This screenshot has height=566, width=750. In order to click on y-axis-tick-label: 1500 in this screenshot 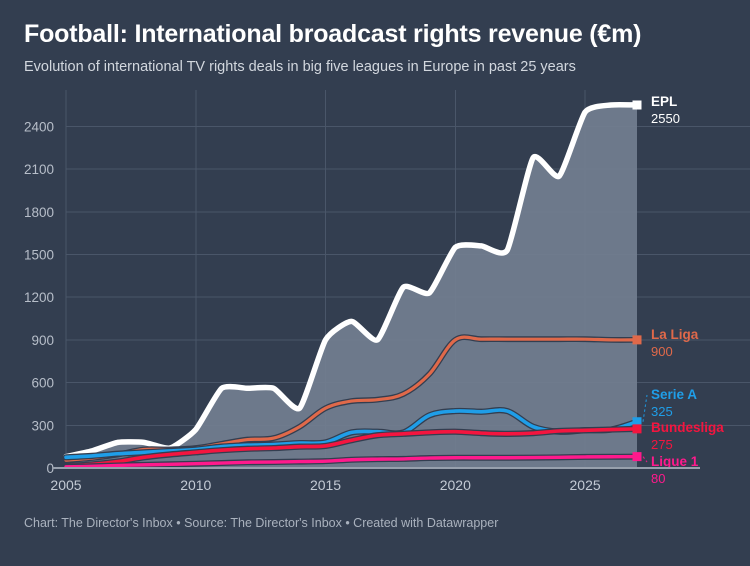, I will do `click(39, 254)`.